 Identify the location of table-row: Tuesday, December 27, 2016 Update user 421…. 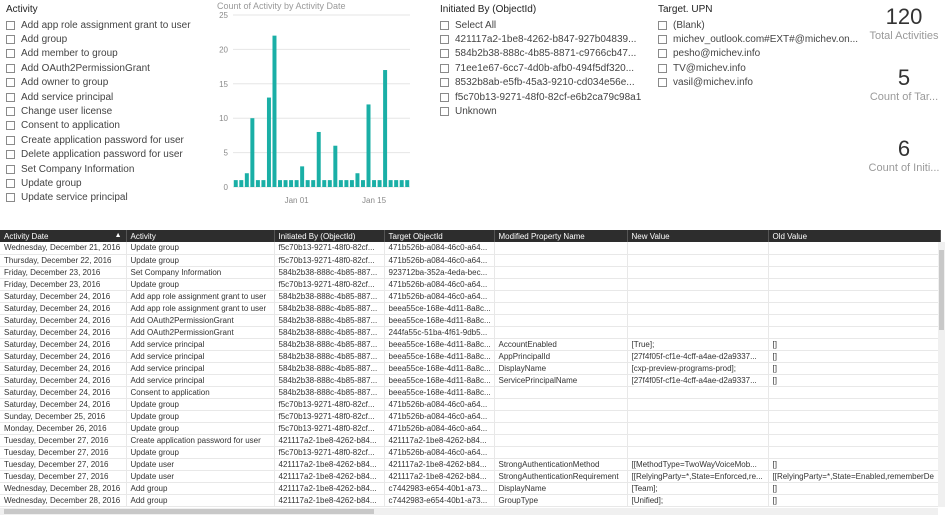
(470, 476).